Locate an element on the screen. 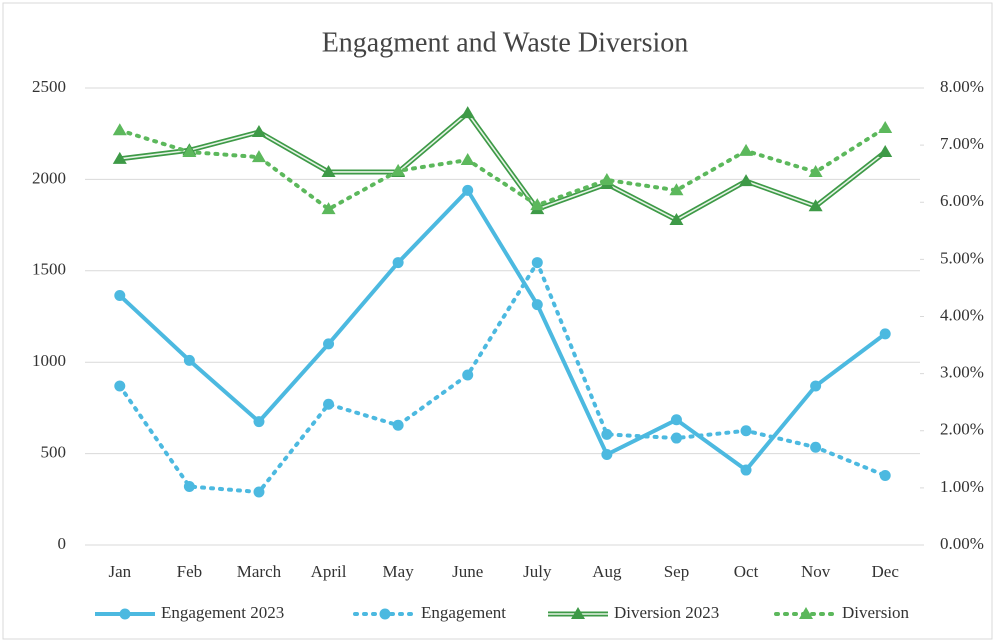 This screenshot has height=642, width=995. x-tick-label: Feb is located at coordinates (190, 571).